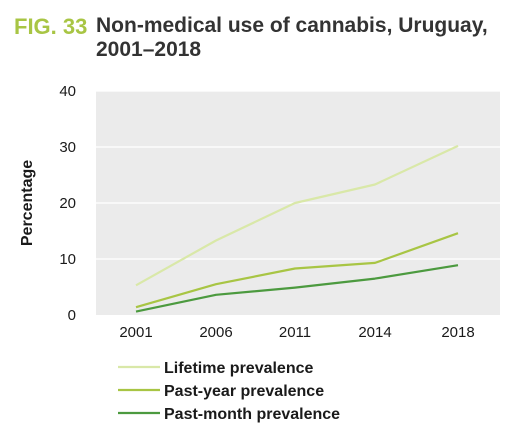 The height and width of the screenshot is (444, 524). I want to click on x-tick-label: 2011, so click(295, 332).